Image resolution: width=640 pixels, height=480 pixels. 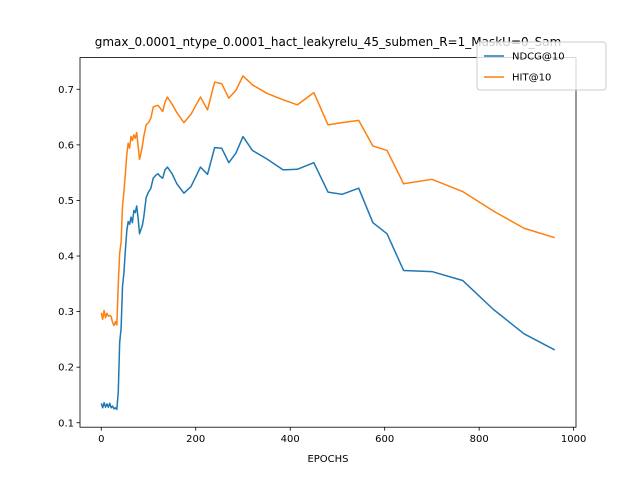 I want to click on x-tick-label: 600, so click(x=384, y=439).